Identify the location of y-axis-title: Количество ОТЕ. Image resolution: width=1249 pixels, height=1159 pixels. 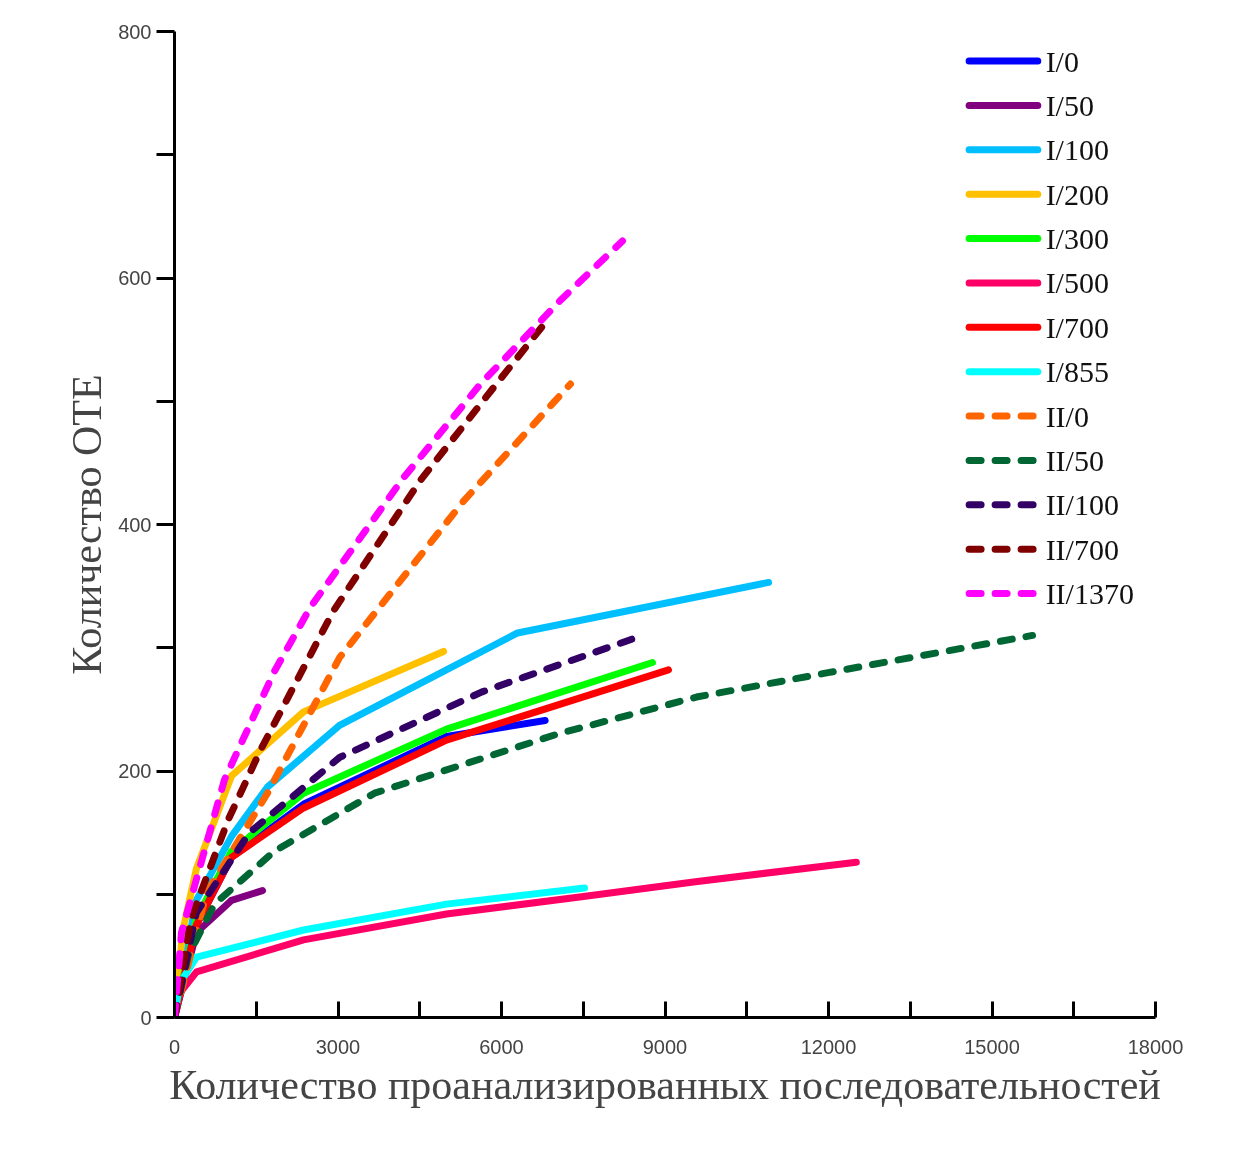
(87, 524).